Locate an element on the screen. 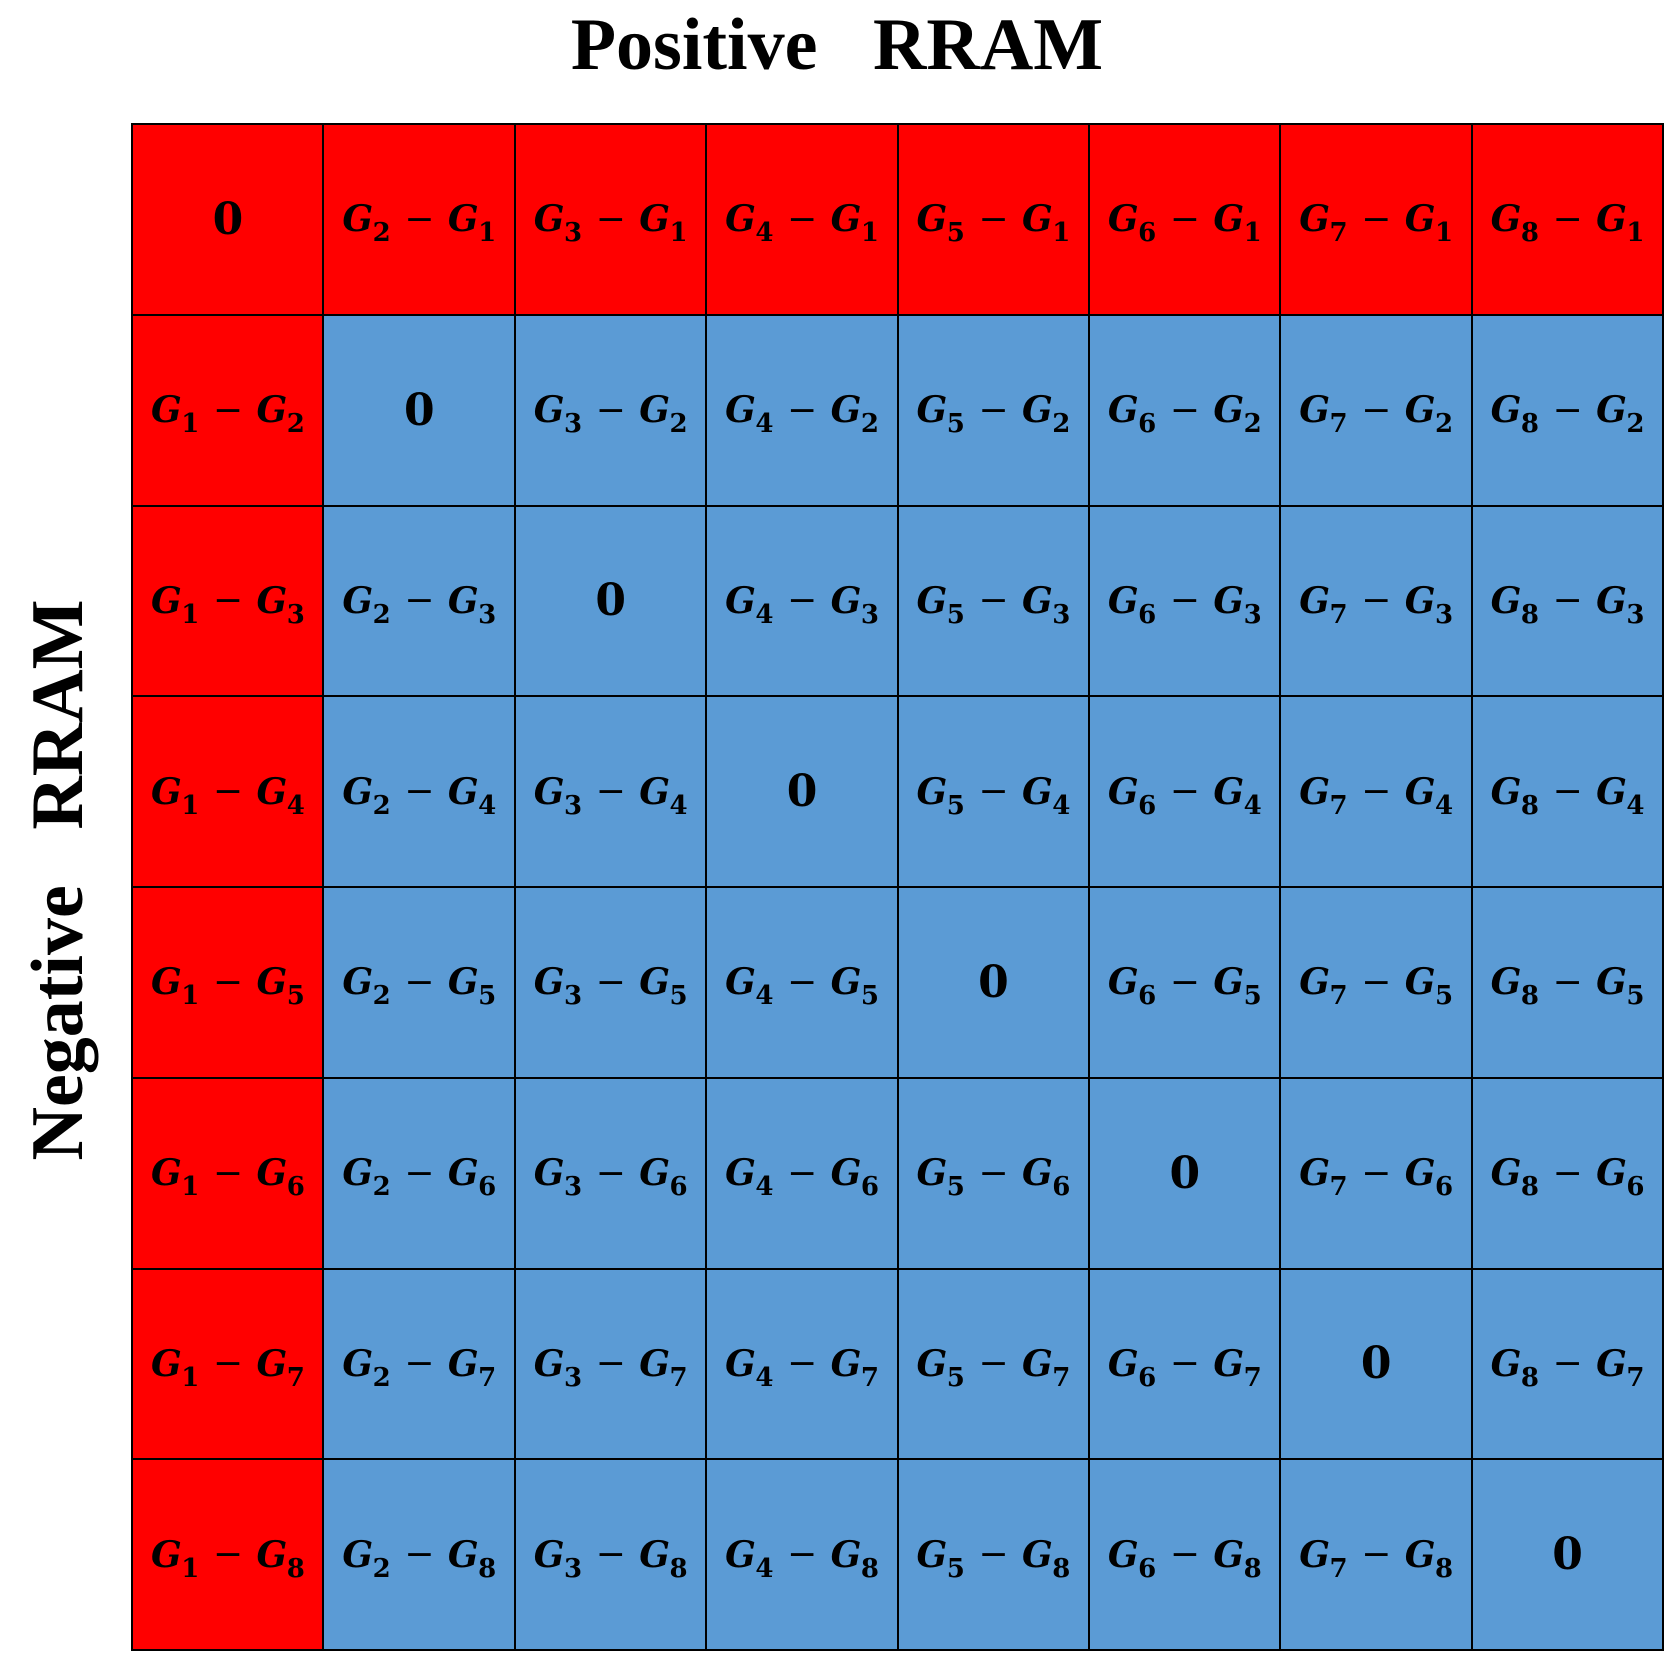 Image resolution: width=1674 pixels, height=1660 pixels. matrix-cell-r3-c6: G6− G3 is located at coordinates (1184, 601).